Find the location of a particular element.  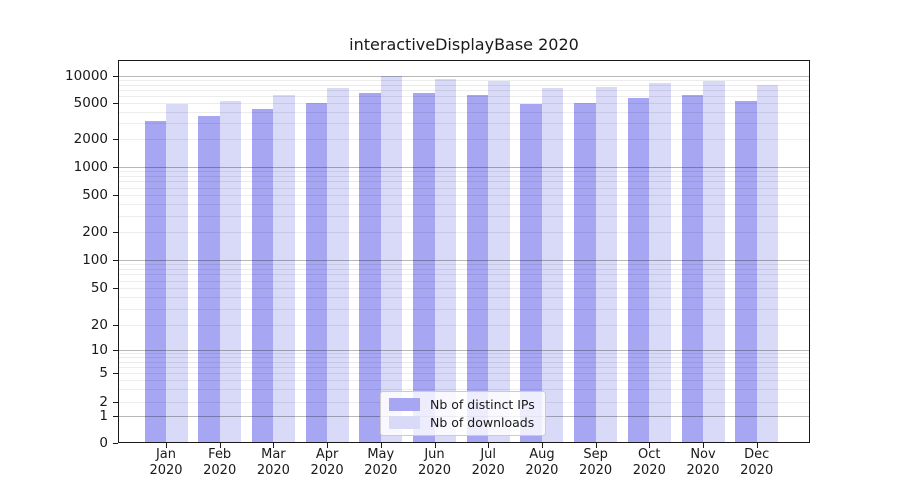

x-tick-month: Aug is located at coordinates (542, 454).